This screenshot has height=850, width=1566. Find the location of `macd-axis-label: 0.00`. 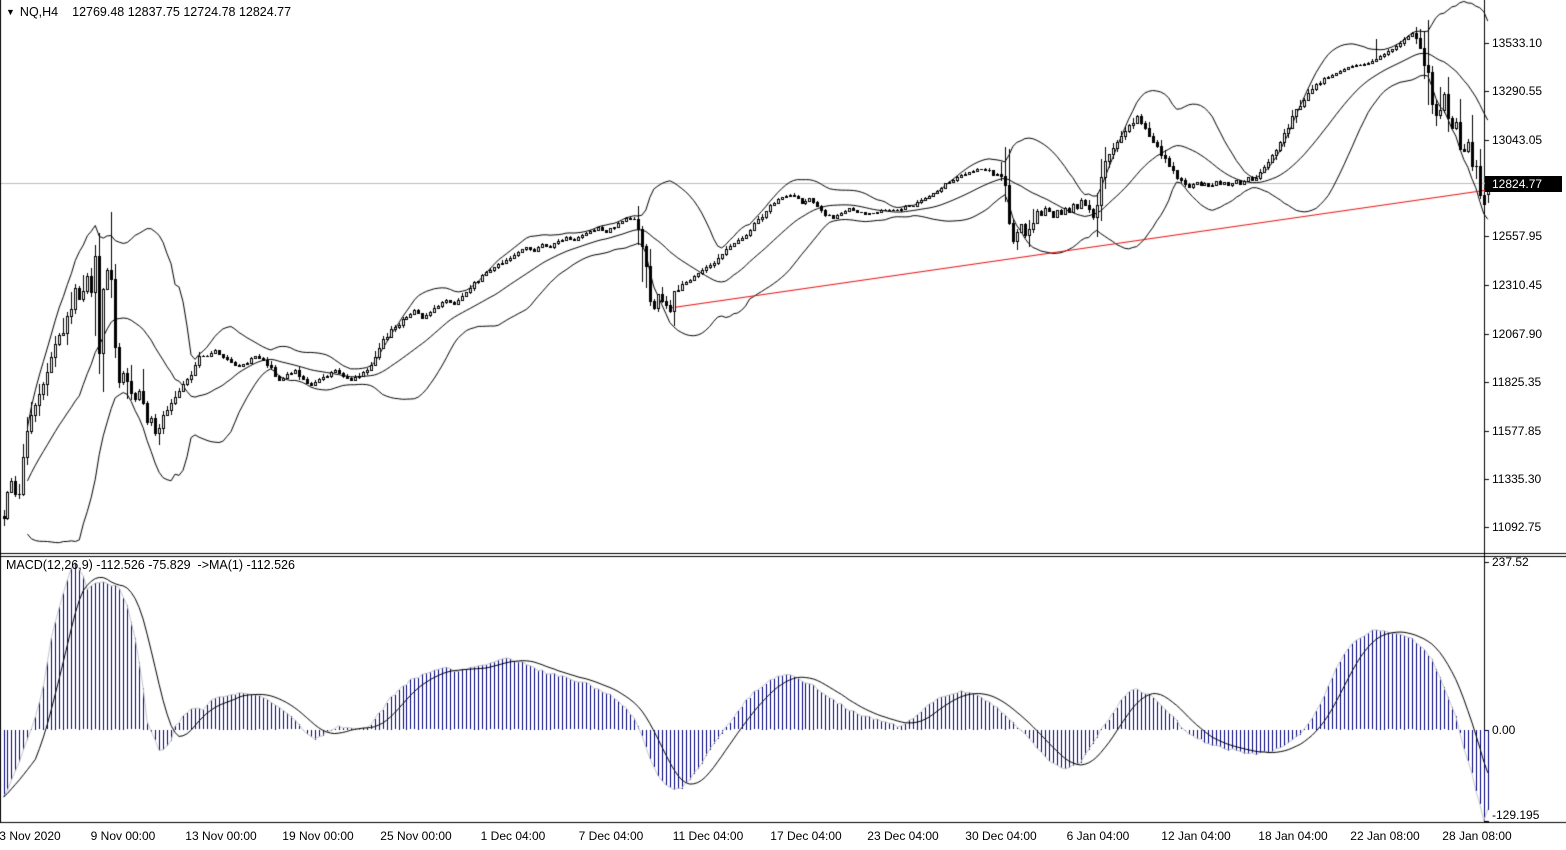

macd-axis-label: 0.00 is located at coordinates (1504, 730).